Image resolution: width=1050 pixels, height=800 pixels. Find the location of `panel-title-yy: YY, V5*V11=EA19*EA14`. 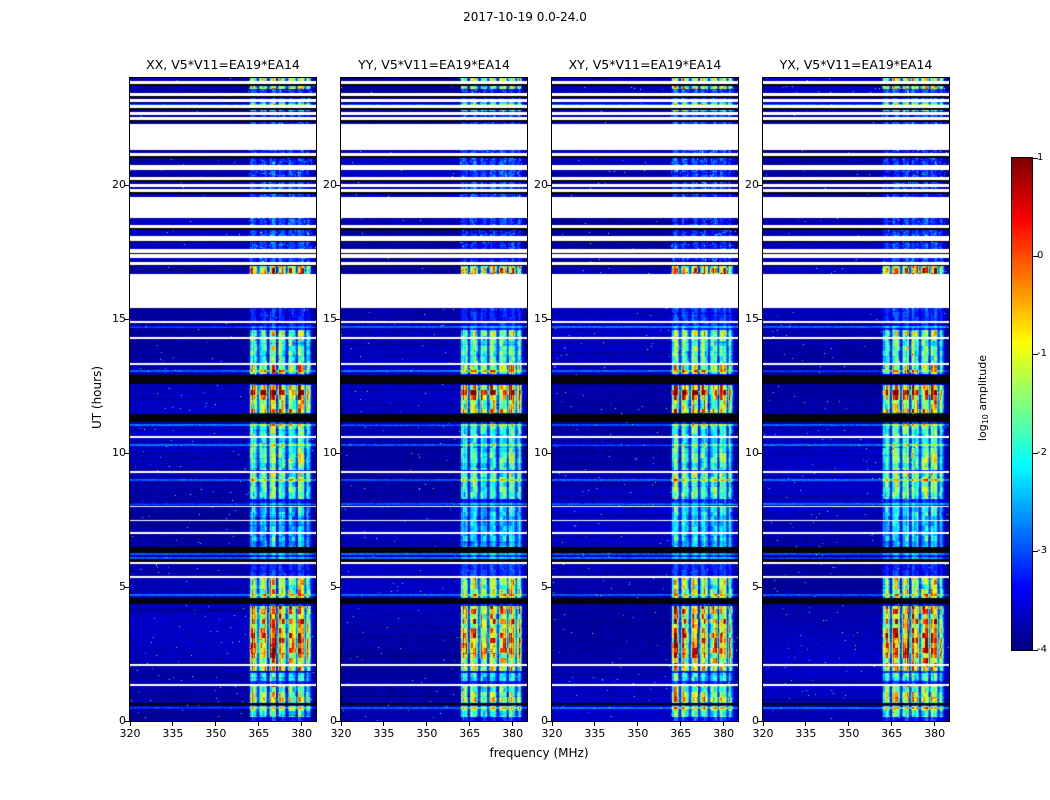

panel-title-yy: YY, V5*V11=EA19*EA14 is located at coordinates (434, 64).